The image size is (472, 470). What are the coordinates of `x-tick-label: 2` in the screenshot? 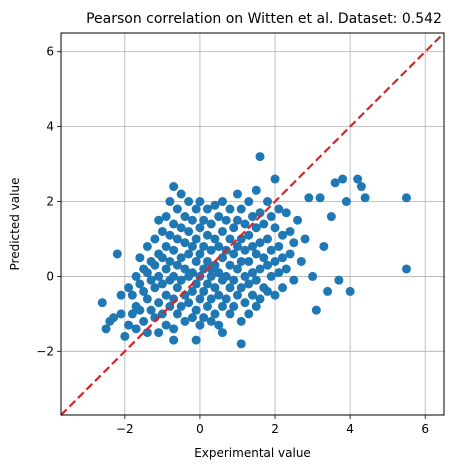 It's located at (275, 429).